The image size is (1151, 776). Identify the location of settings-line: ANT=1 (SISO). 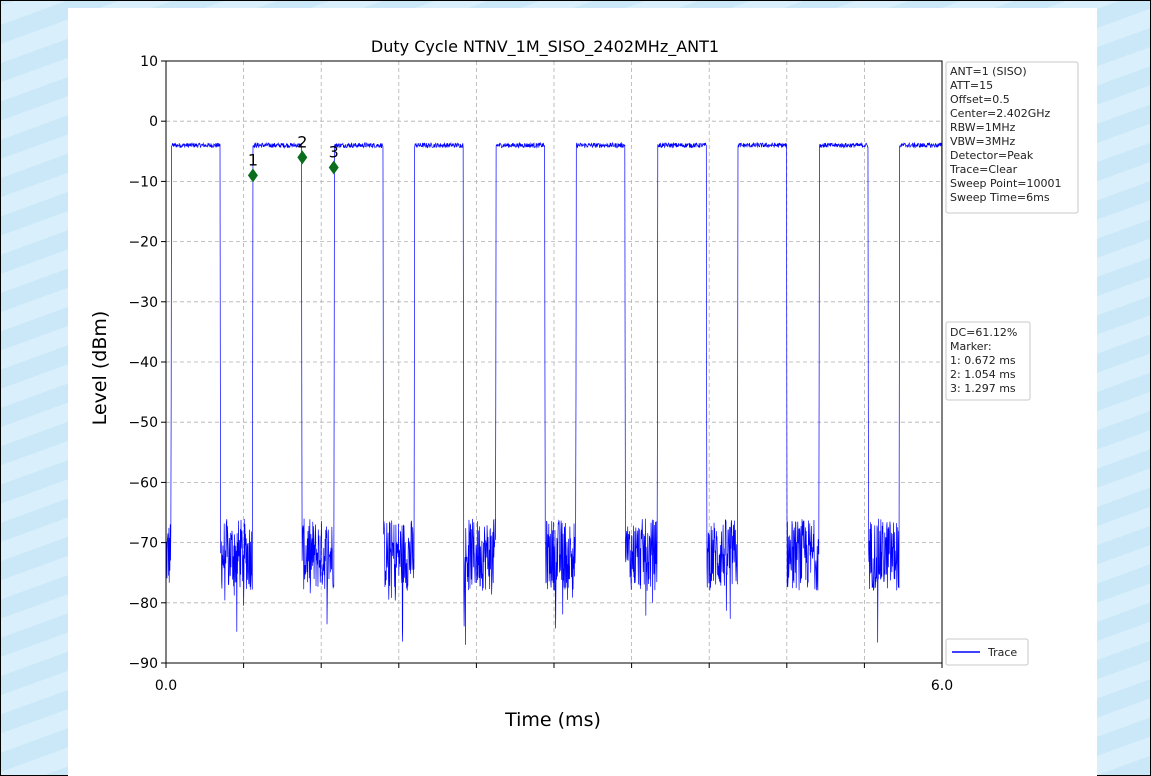
(988, 71).